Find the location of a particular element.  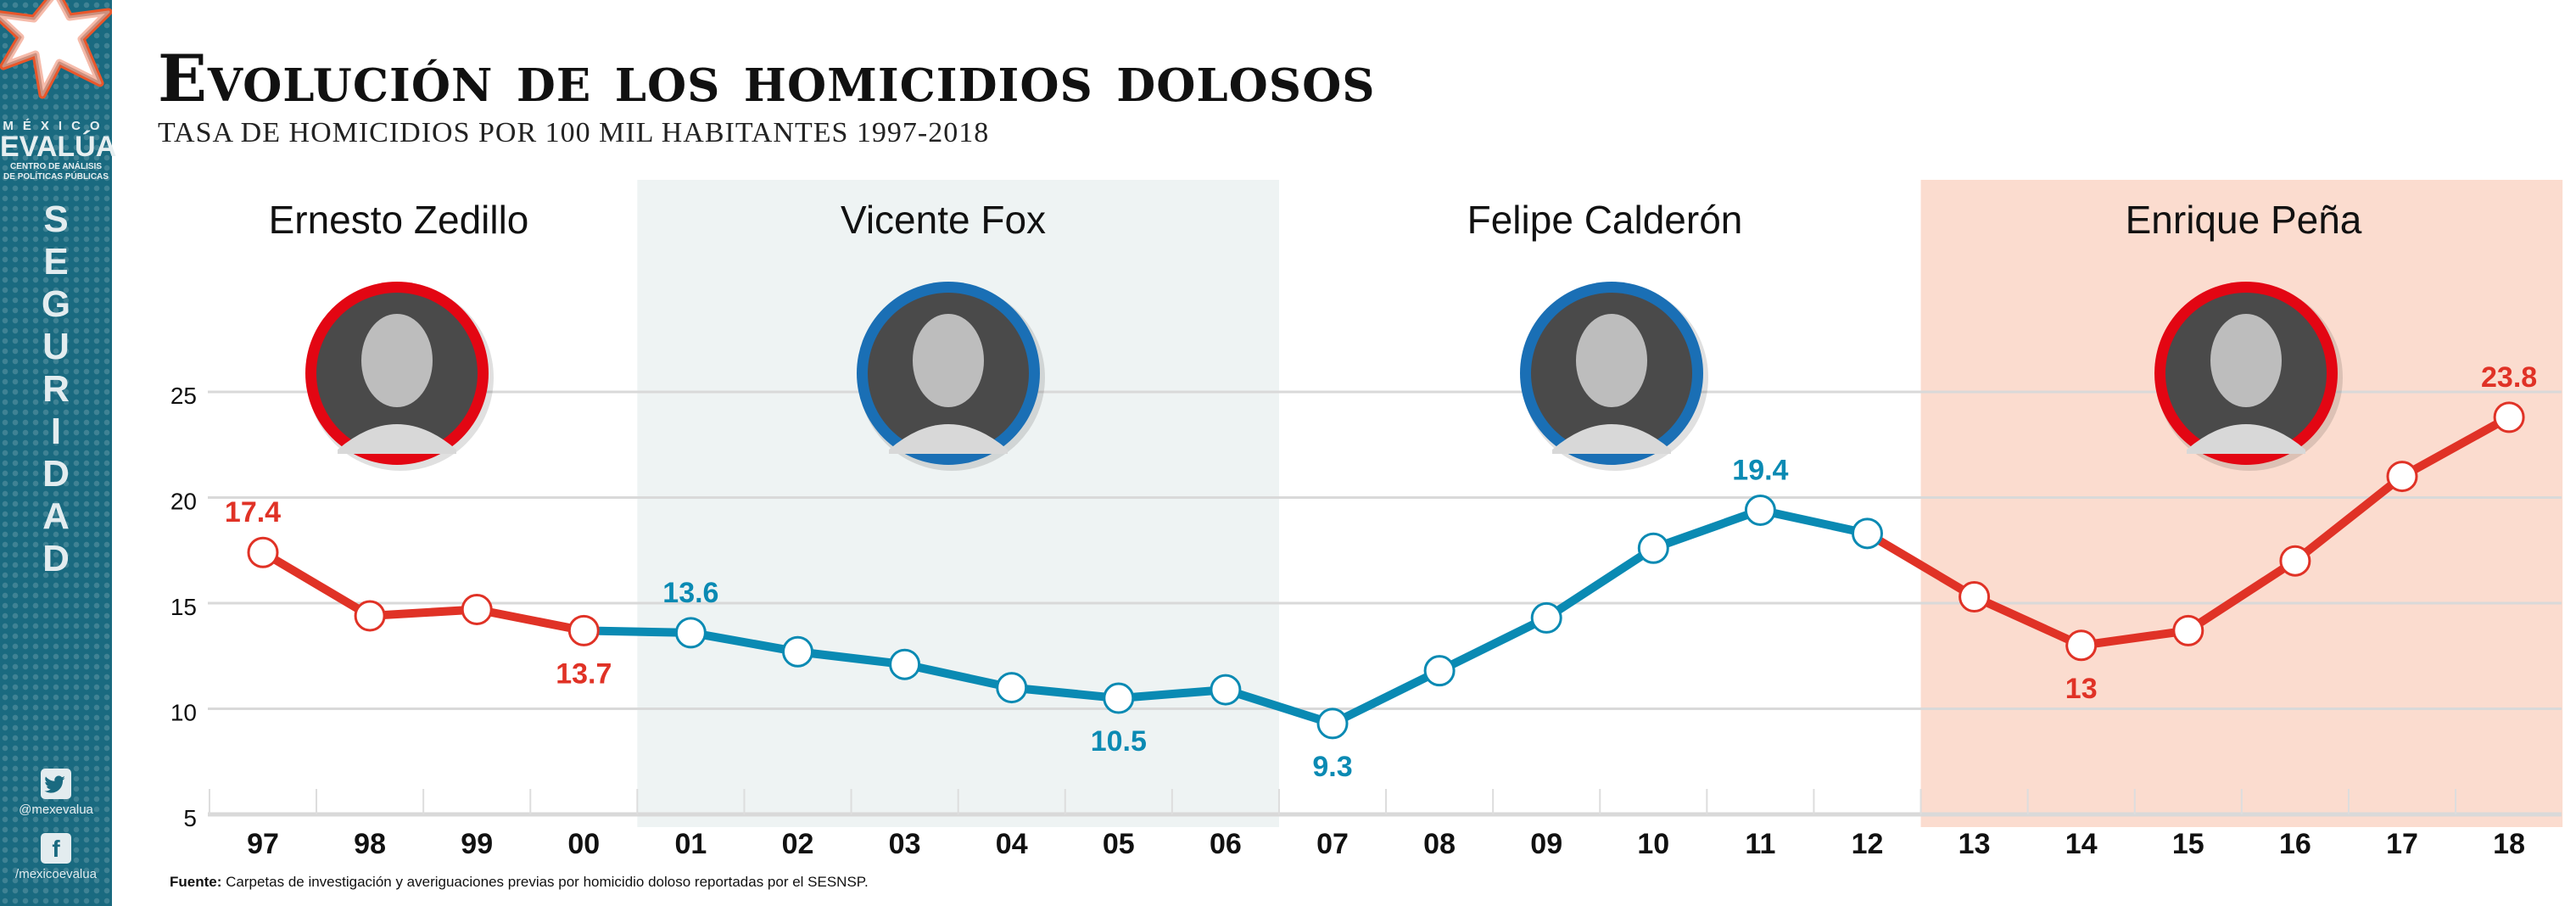

x-tick-label: 11 is located at coordinates (1760, 844).